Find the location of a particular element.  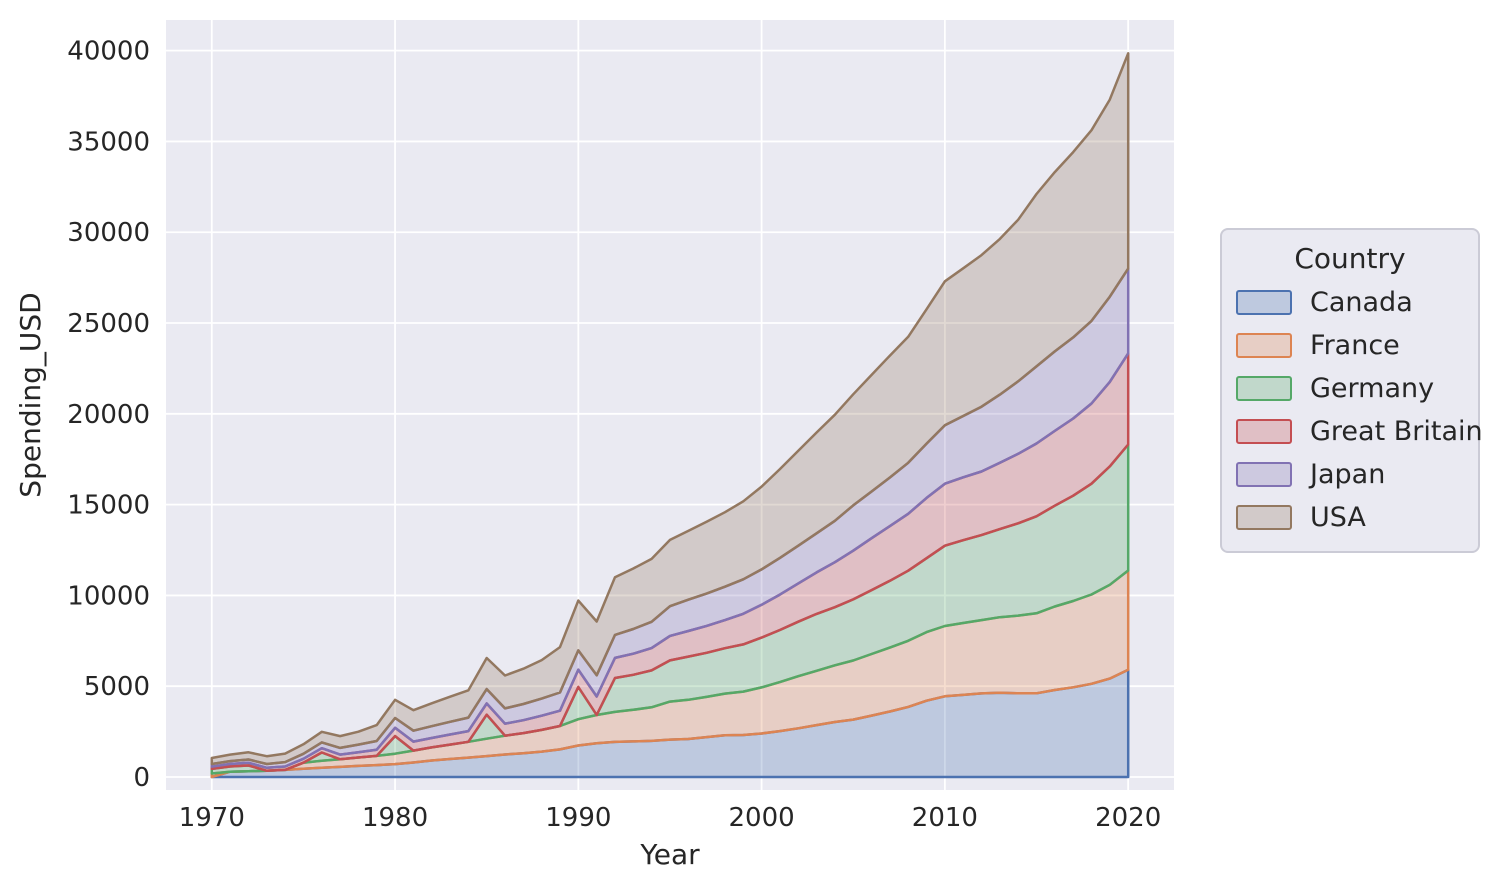

y-tick-label: 15000 is located at coordinates (108, 506).